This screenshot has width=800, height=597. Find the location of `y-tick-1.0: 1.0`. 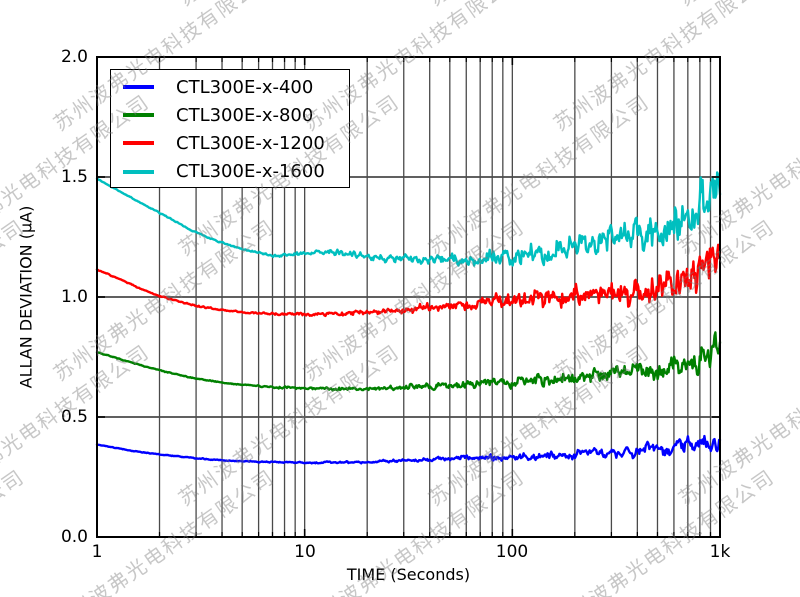

y-tick-1.0: 1.0 is located at coordinates (74, 297).